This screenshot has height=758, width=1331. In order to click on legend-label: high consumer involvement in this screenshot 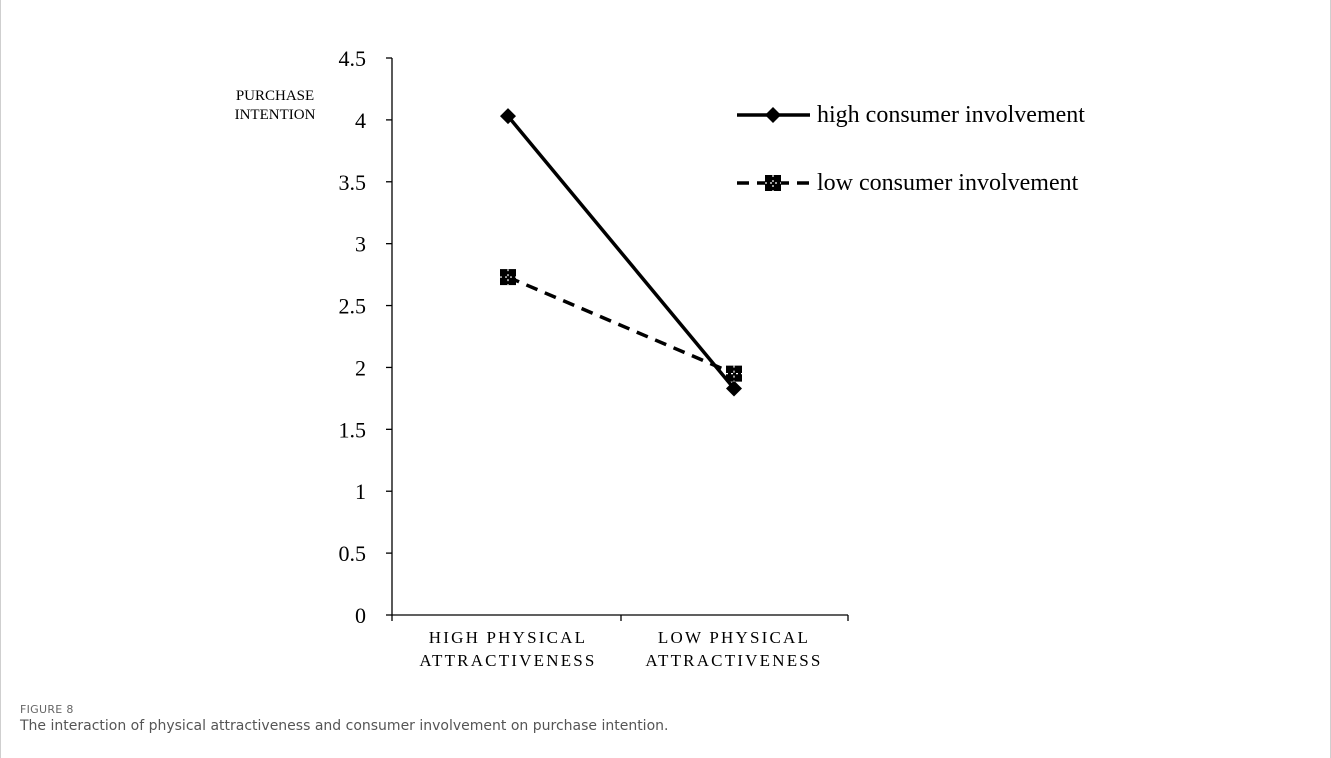, I will do `click(951, 115)`.